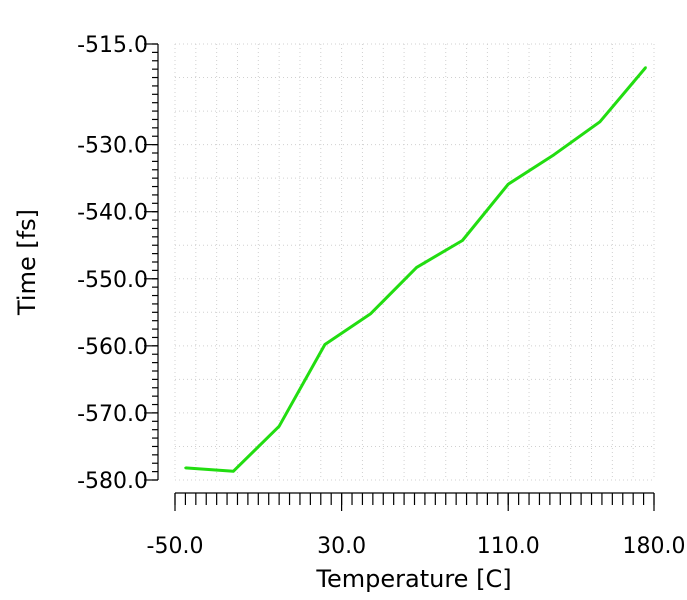 This screenshot has width=687, height=600. Describe the element at coordinates (112, 347) in the screenshot. I see `y-tick-label: -560.0` at that location.